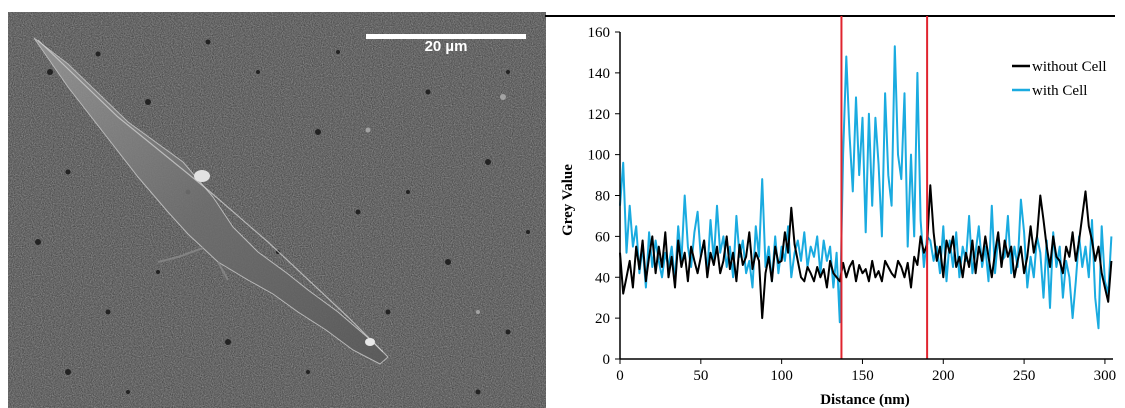 The width and height of the screenshot is (1125, 408). Describe the element at coordinates (607, 360) in the screenshot. I see `y-tick-label: 0` at that location.